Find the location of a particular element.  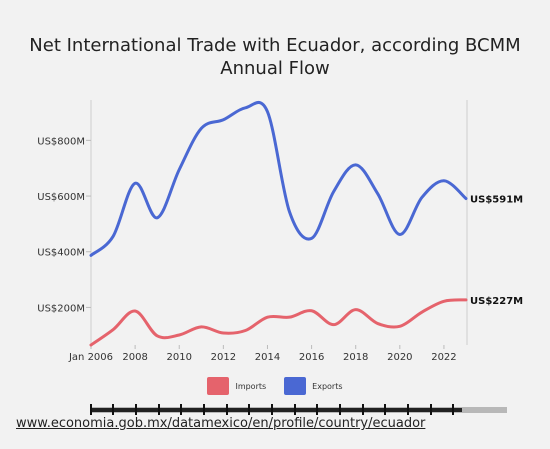

x-tick-label-4: 2014 is located at coordinates (267, 357).